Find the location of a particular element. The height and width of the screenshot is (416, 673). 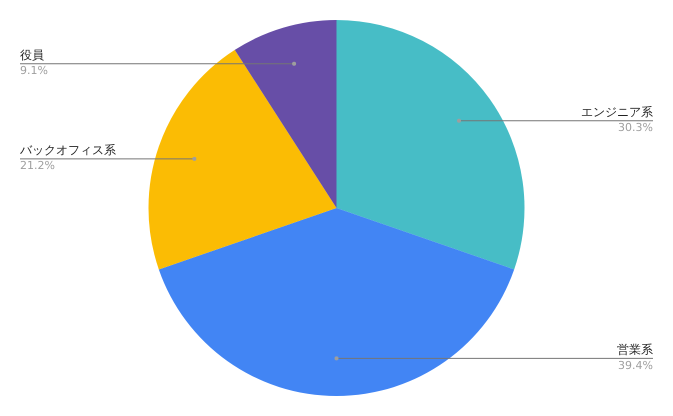

data-label: 39.4% is located at coordinates (635, 365).